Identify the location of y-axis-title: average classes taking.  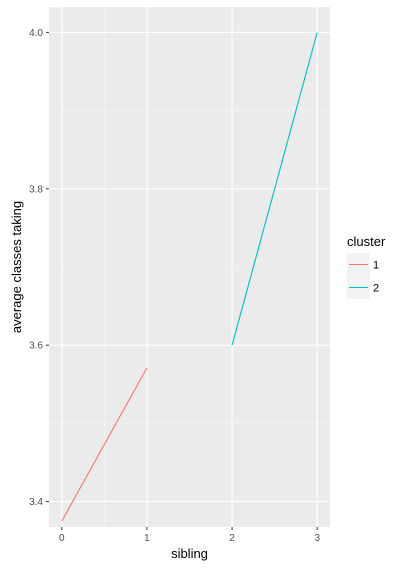
(16, 267).